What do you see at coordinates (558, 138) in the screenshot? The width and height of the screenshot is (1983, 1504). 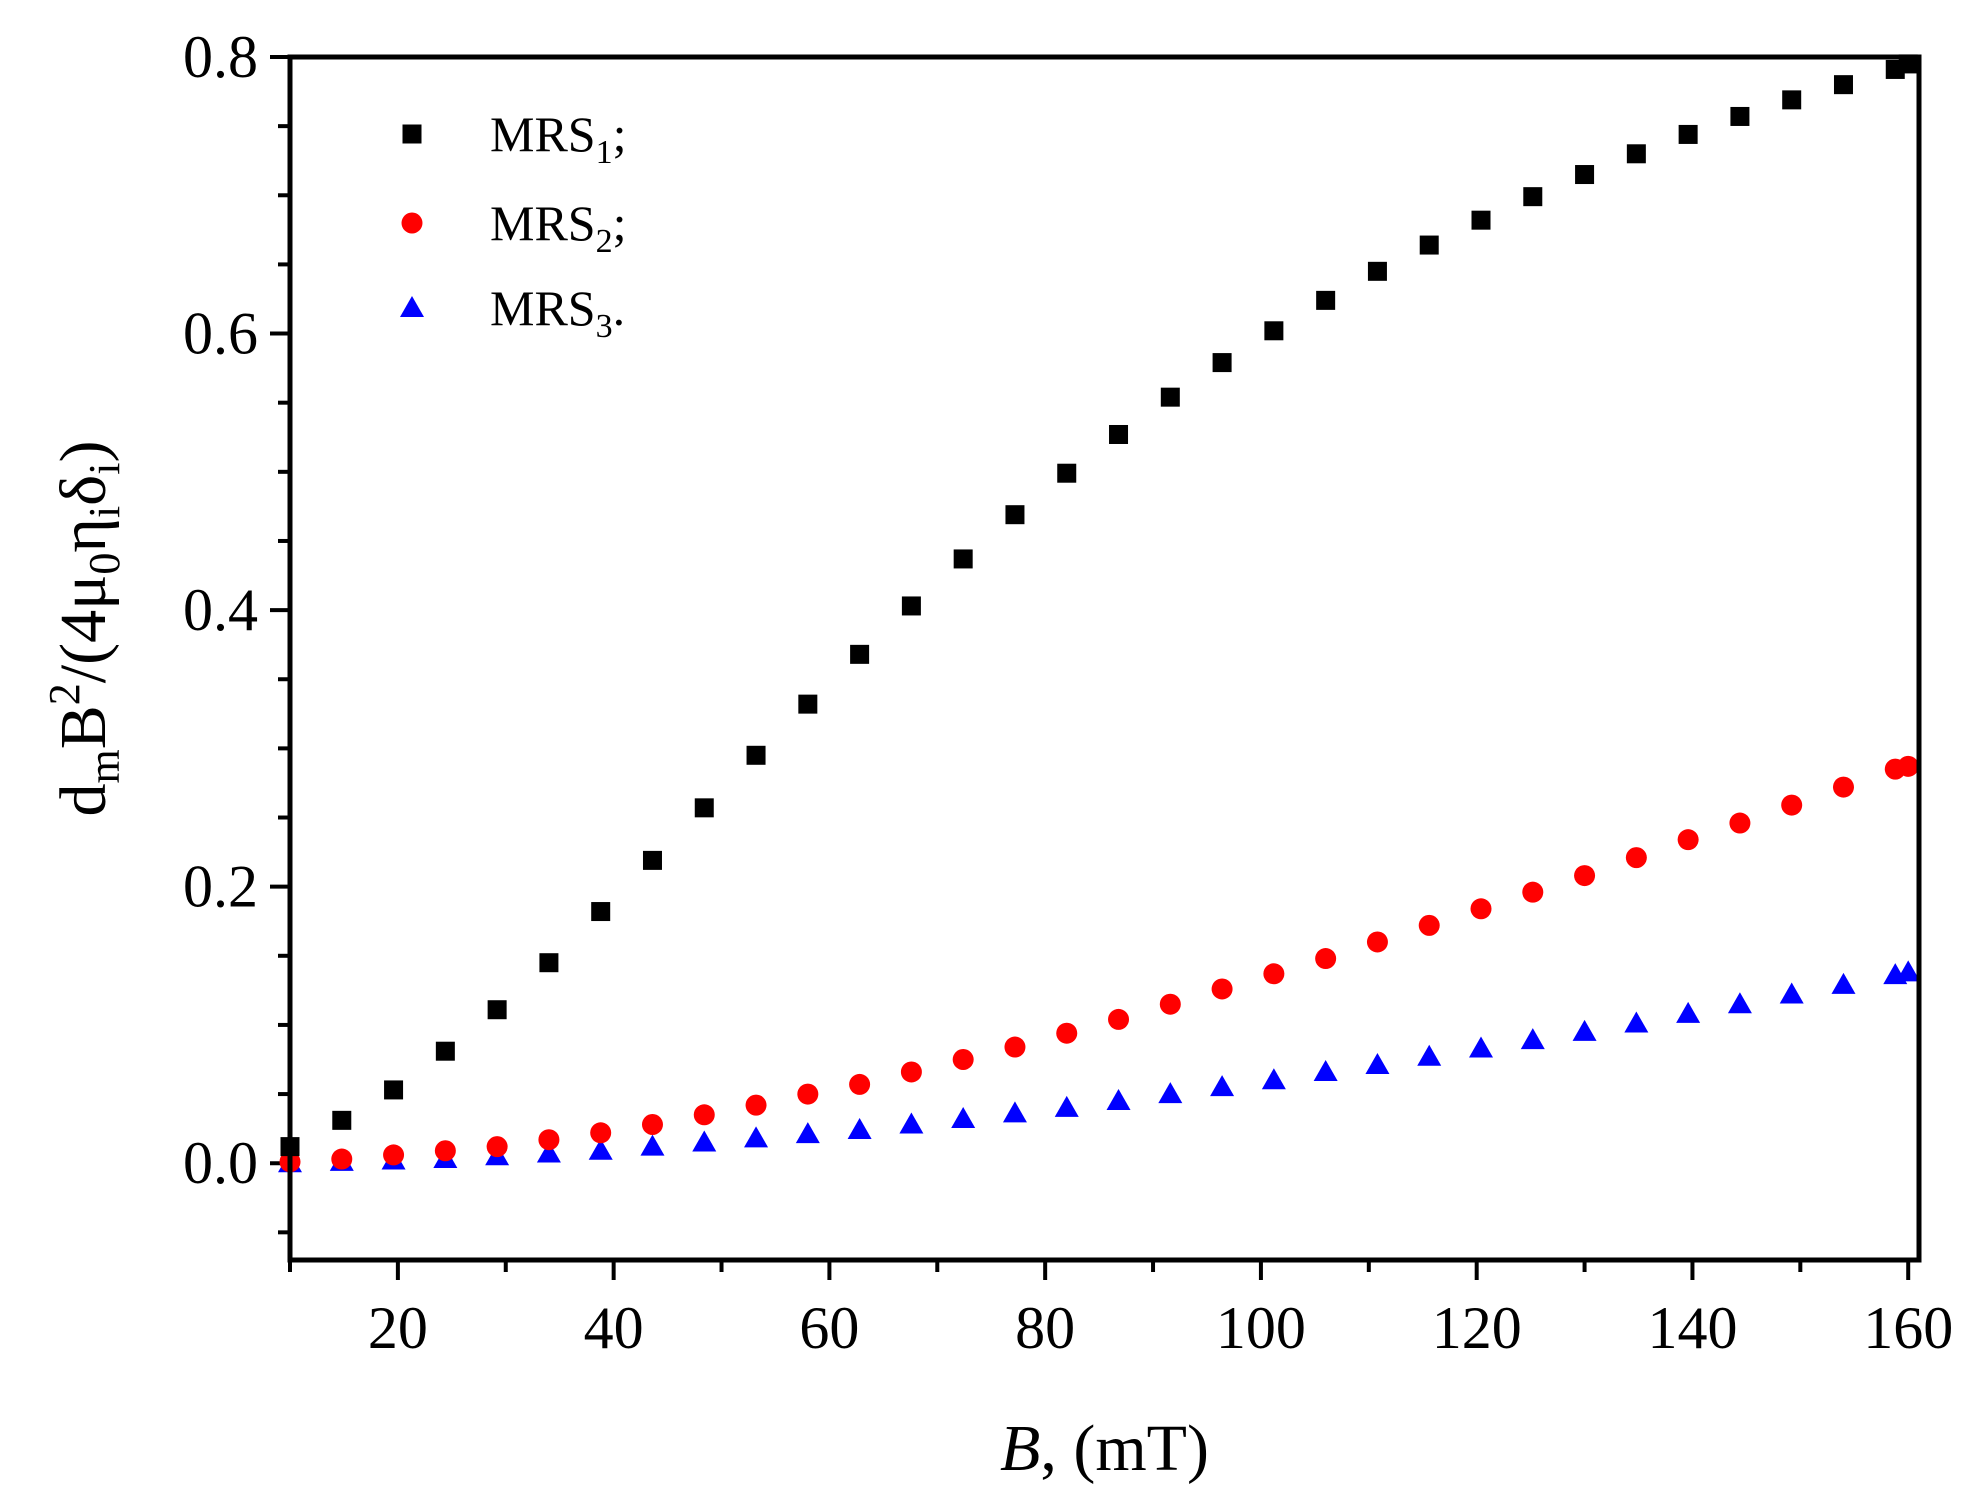 I see `legend-label-mrs1: MRS1;` at bounding box center [558, 138].